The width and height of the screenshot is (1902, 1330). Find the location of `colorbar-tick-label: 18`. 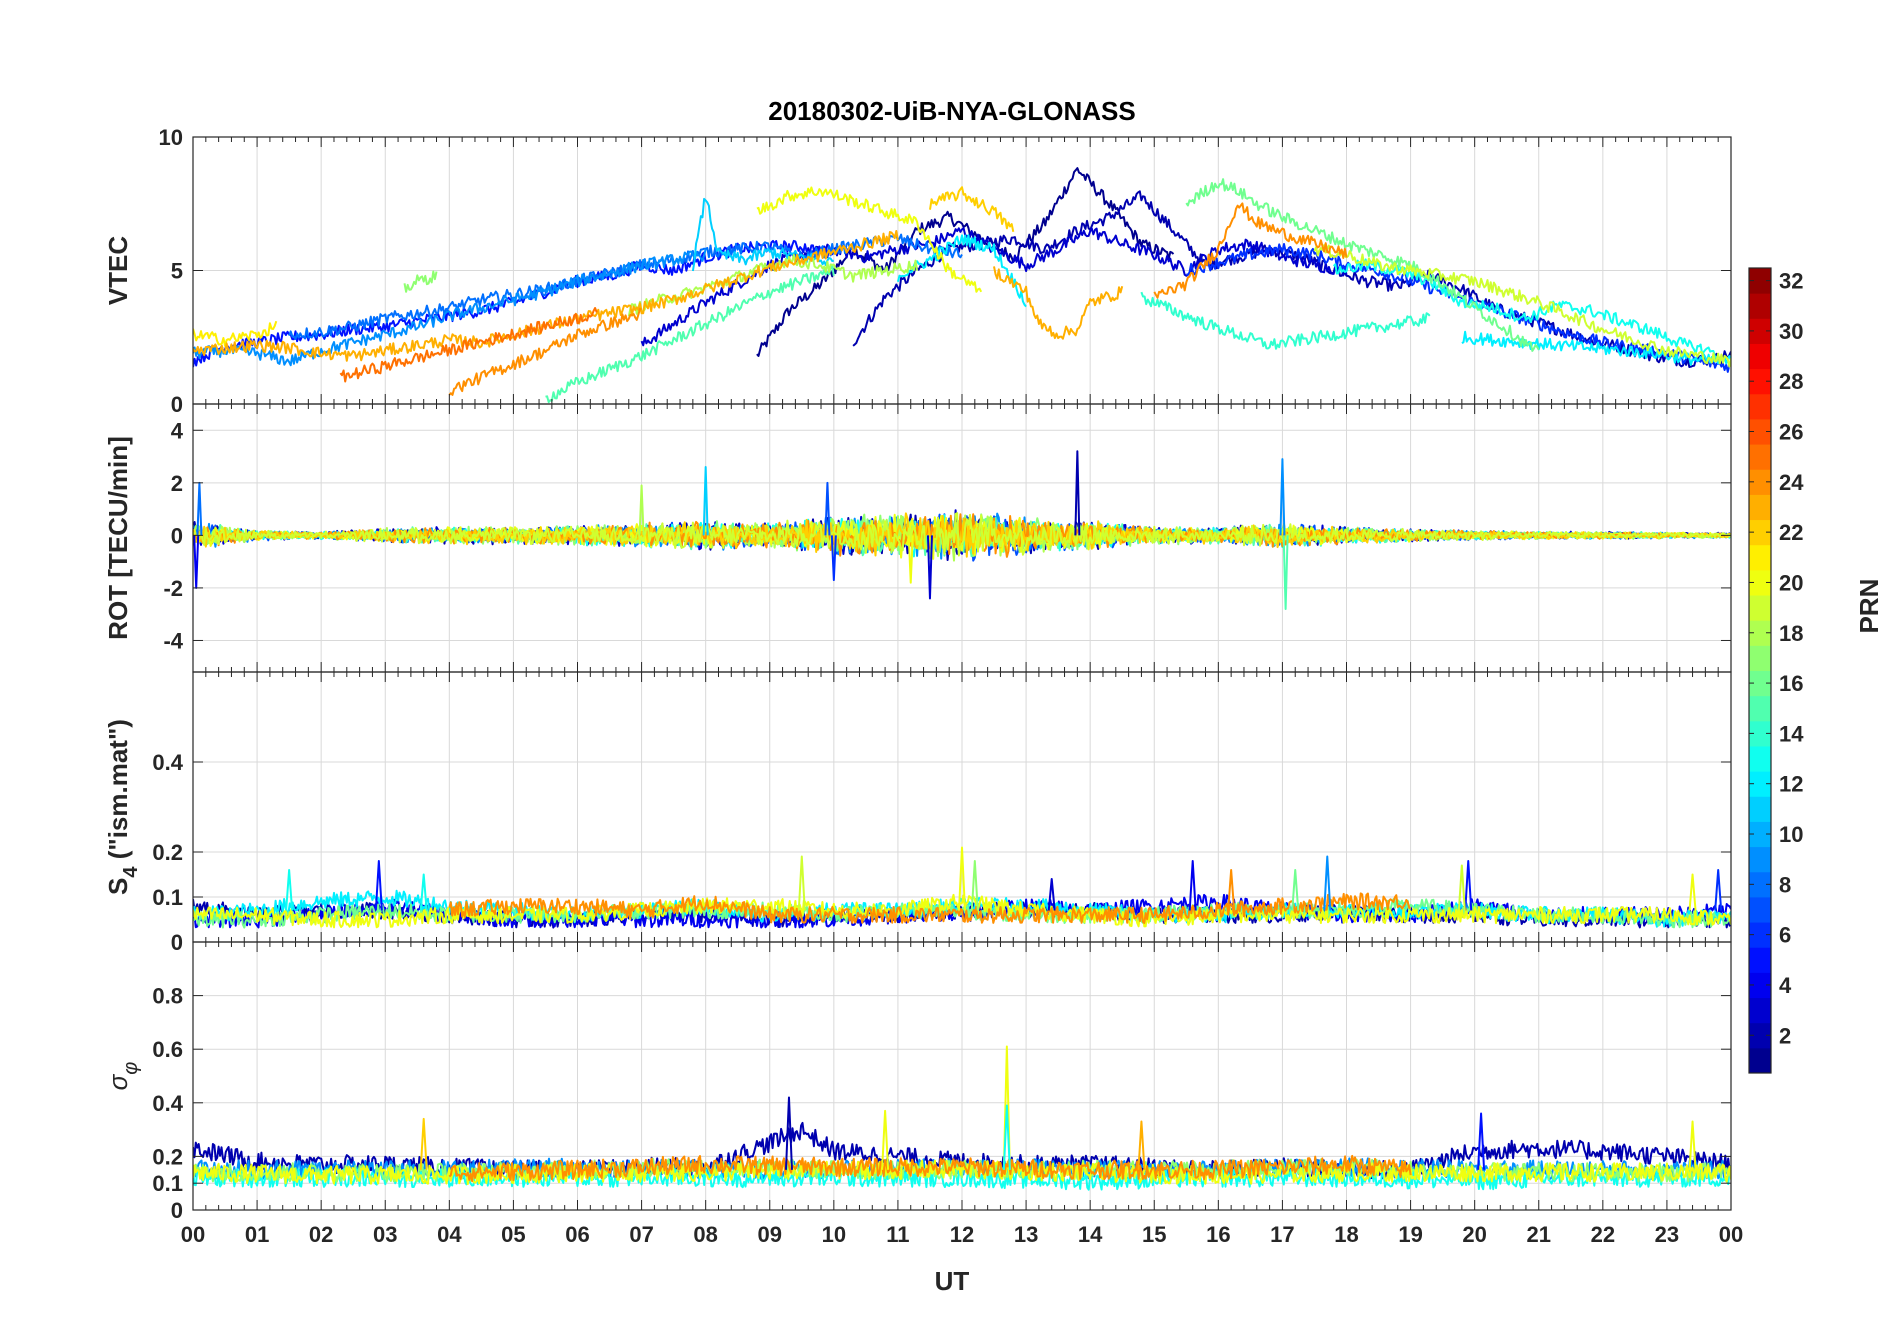

colorbar-tick-label: 18 is located at coordinates (1791, 633).